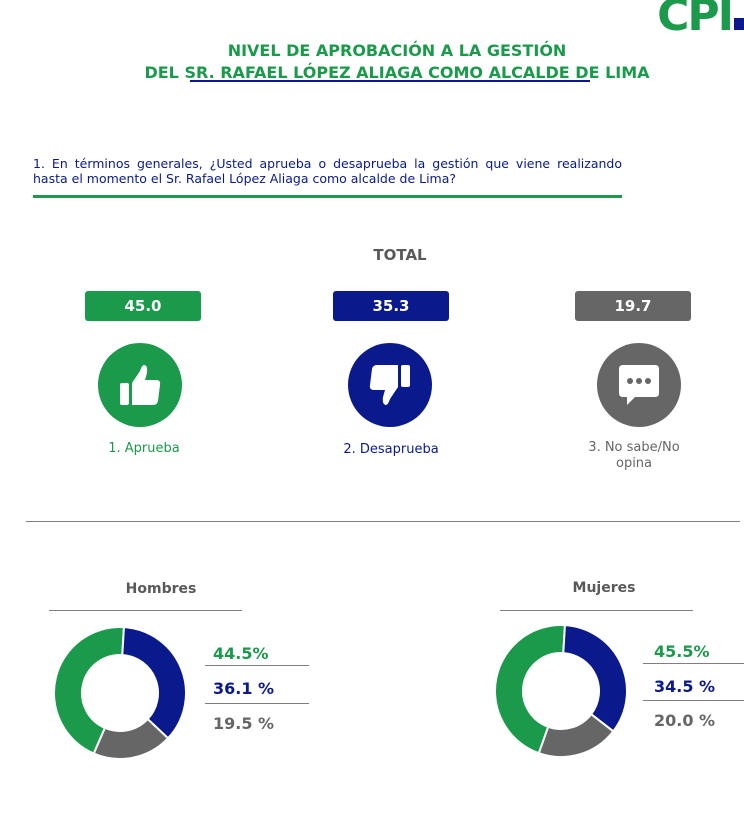  What do you see at coordinates (383, 521) in the screenshot?
I see `section-divider` at bounding box center [383, 521].